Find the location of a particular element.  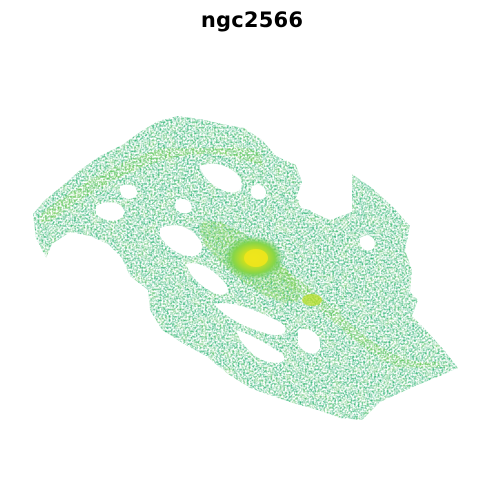

image-title: ngc2566 is located at coordinates (252, 20).